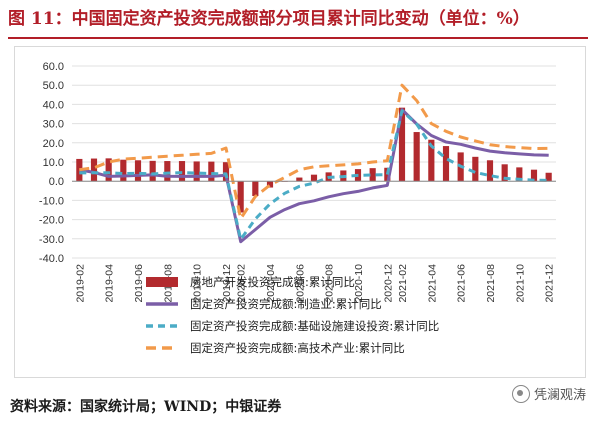  What do you see at coordinates (53, 163) in the screenshot?
I see `y-tick-label: 10.0` at bounding box center [53, 163].